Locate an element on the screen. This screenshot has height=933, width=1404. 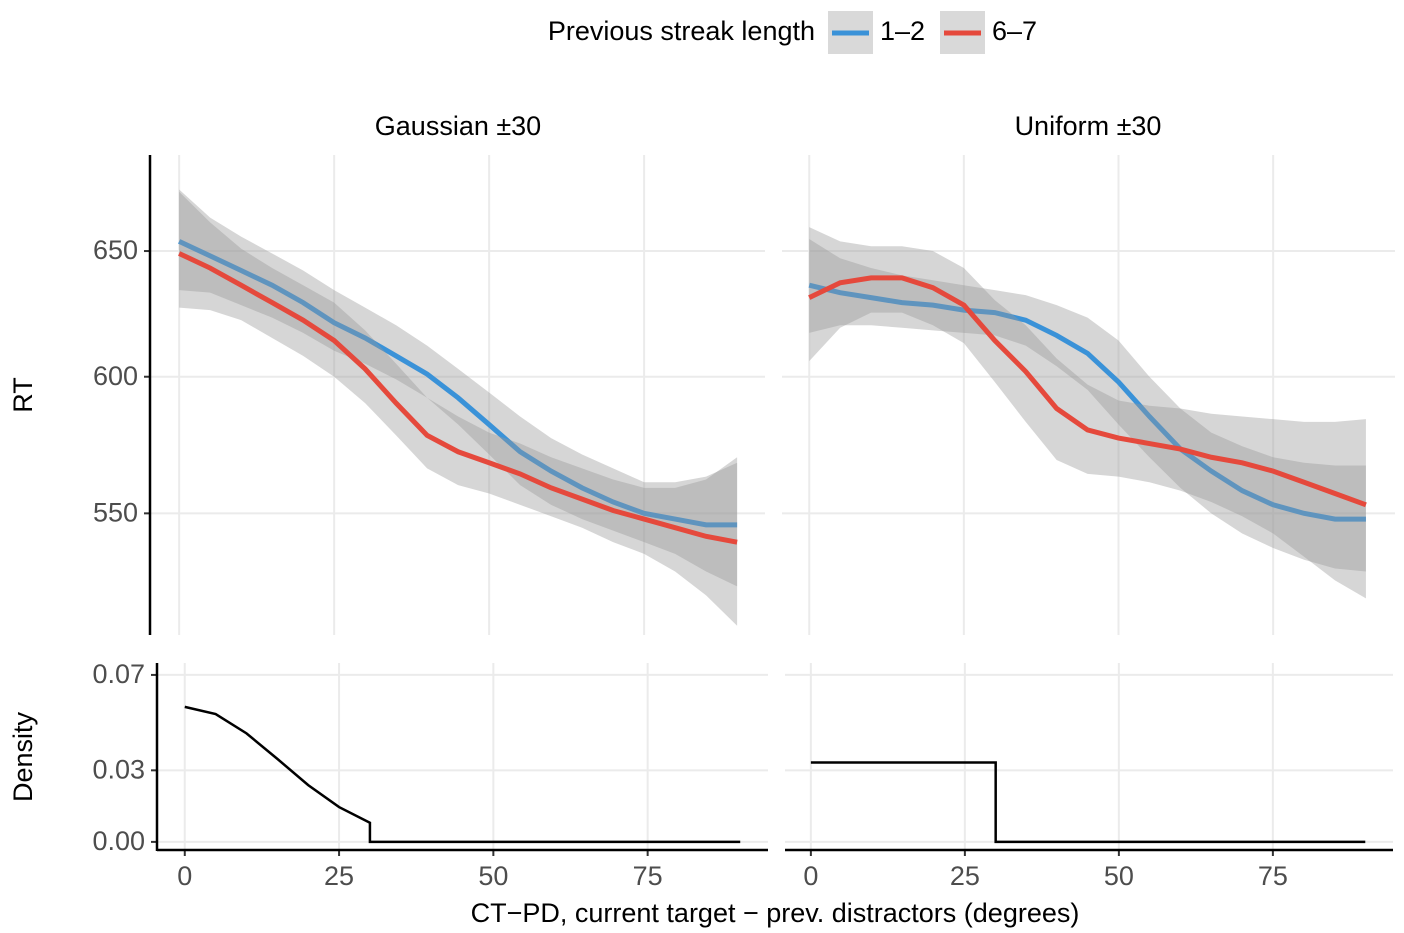
panel-title: Uniform ±30 is located at coordinates (1088, 126).